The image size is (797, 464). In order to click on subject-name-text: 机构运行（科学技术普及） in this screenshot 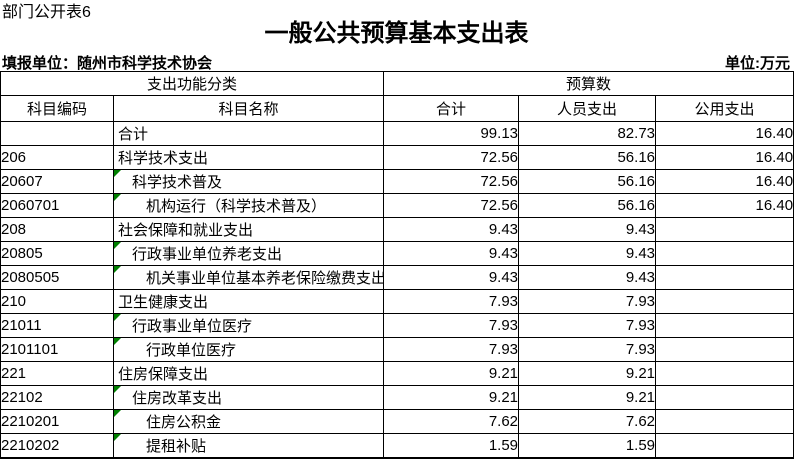, I will do `click(236, 206)`.